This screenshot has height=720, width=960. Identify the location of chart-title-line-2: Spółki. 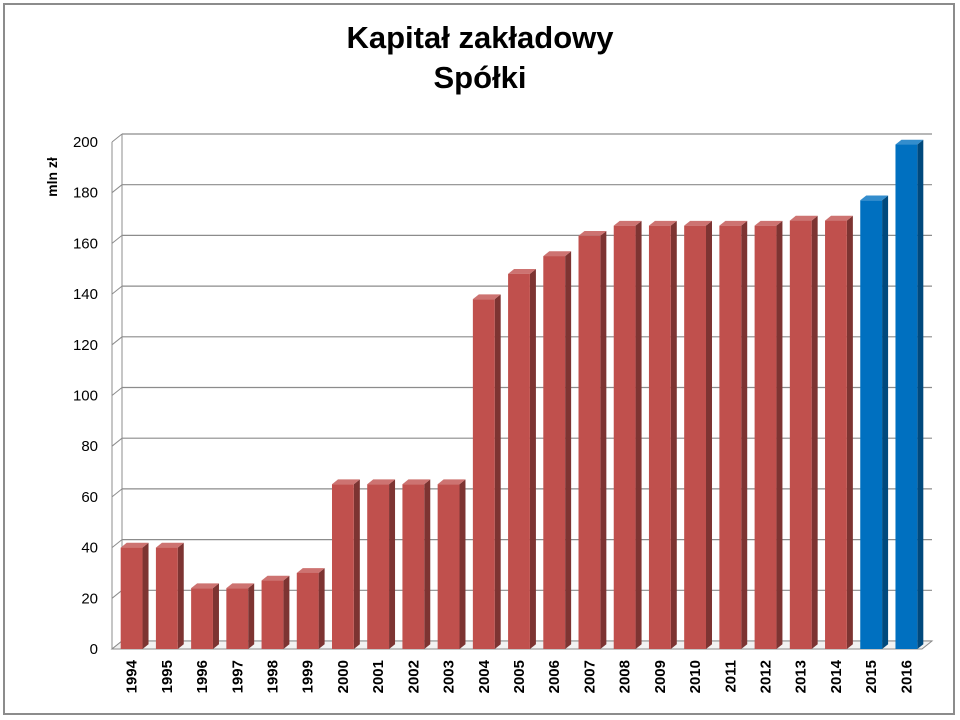
(480, 77).